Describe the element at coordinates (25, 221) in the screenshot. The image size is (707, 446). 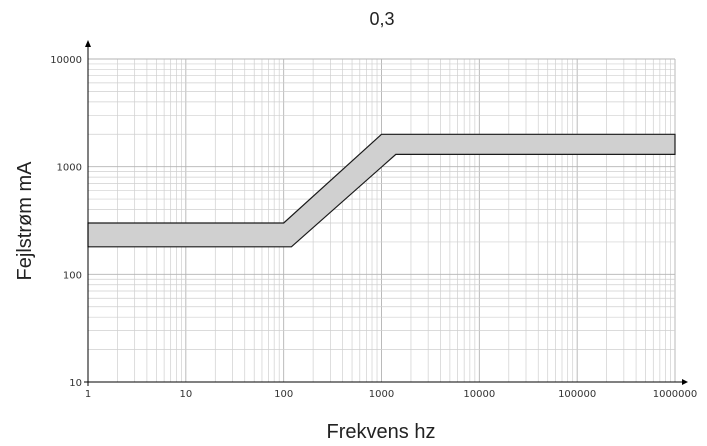
I see `y-axis-label: Fejlstrøm mA` at that location.